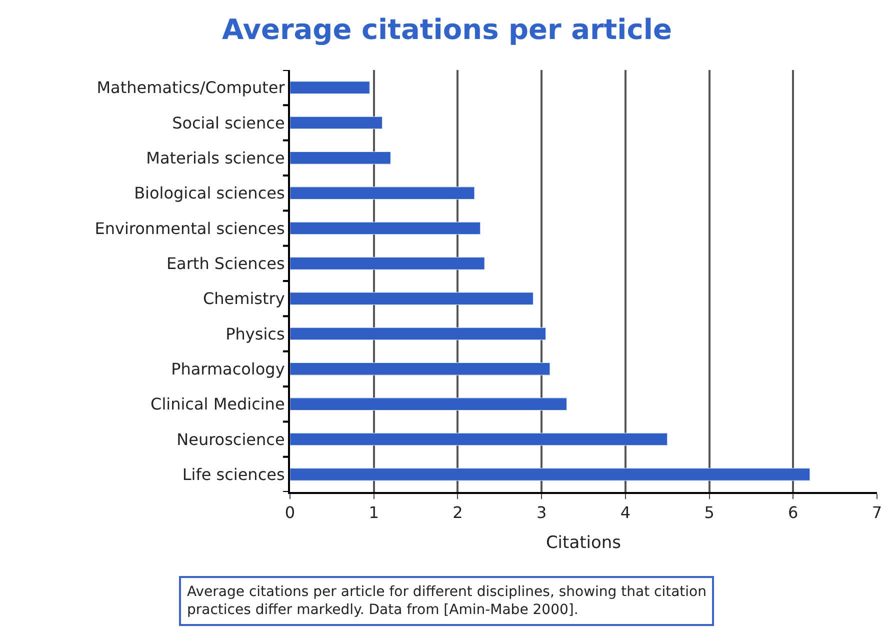  I want to click on x-axis-title: Citations, so click(584, 543).